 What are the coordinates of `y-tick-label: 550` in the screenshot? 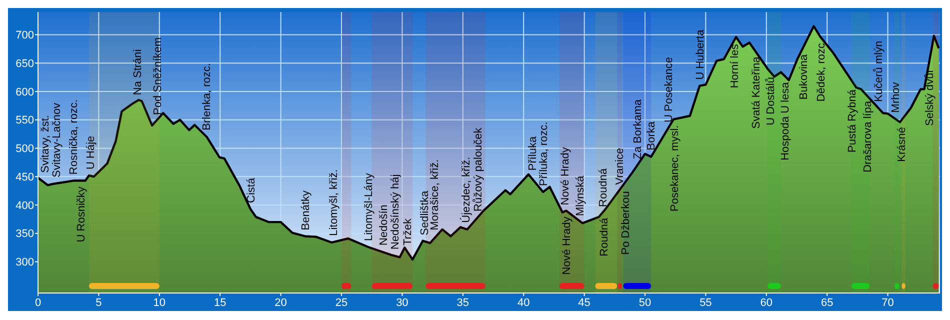 It's located at (25, 120).